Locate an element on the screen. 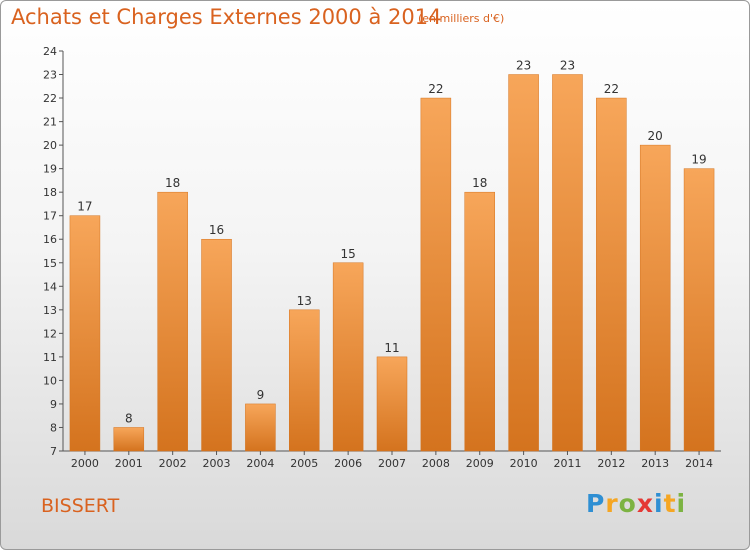  data-label-2011: 23 is located at coordinates (567, 66).